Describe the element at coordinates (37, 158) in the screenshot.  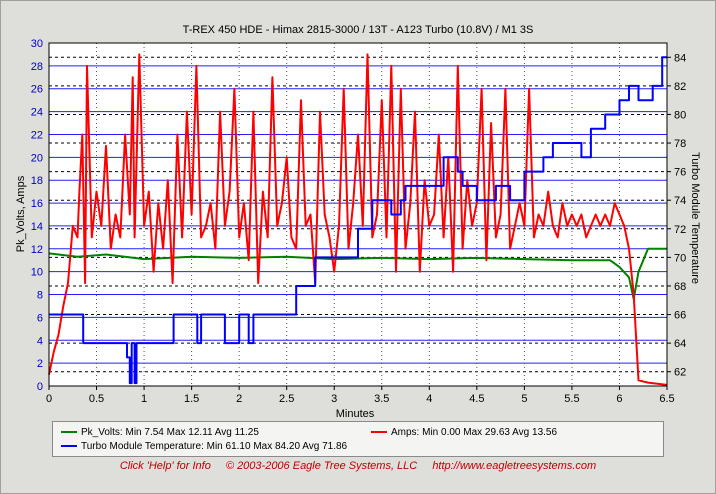
I see `y-tick-label: 20` at that location.